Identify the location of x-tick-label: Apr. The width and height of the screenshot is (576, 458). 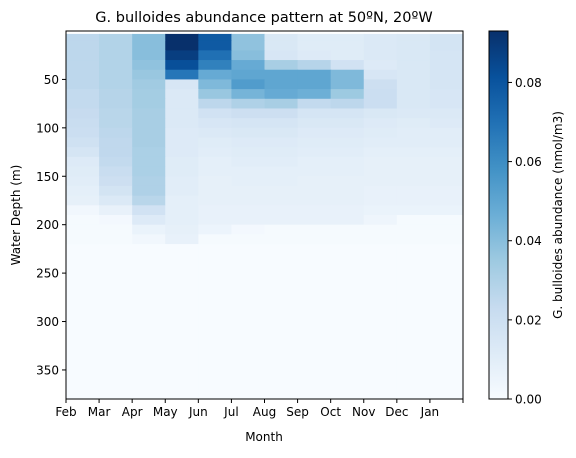
(132, 412).